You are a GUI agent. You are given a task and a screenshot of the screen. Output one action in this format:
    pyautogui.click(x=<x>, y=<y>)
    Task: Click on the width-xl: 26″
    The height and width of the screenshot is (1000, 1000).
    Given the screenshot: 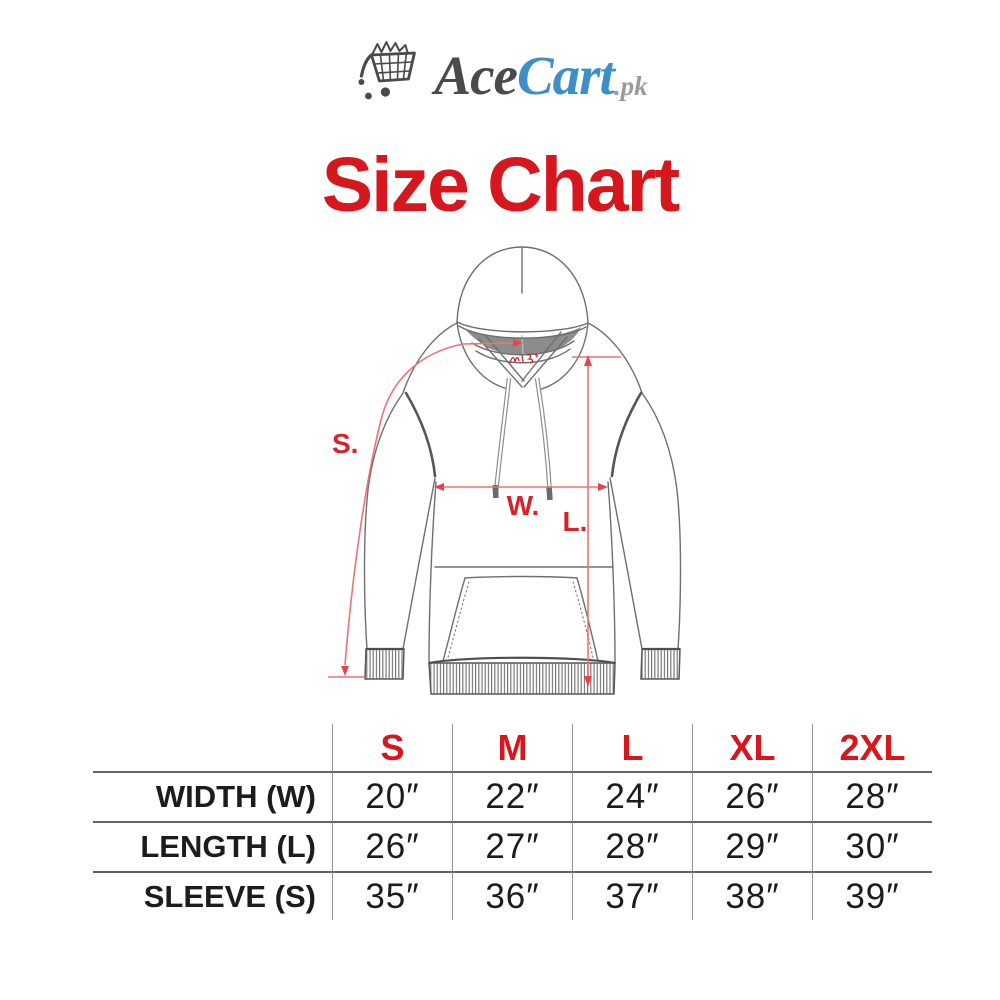 What is the action you would take?
    pyautogui.click(x=752, y=796)
    